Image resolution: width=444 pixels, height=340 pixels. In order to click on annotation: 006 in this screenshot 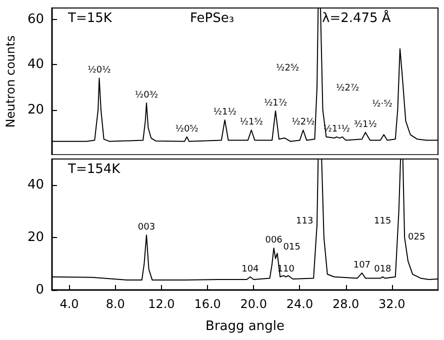, I will do `click(274, 241)`.